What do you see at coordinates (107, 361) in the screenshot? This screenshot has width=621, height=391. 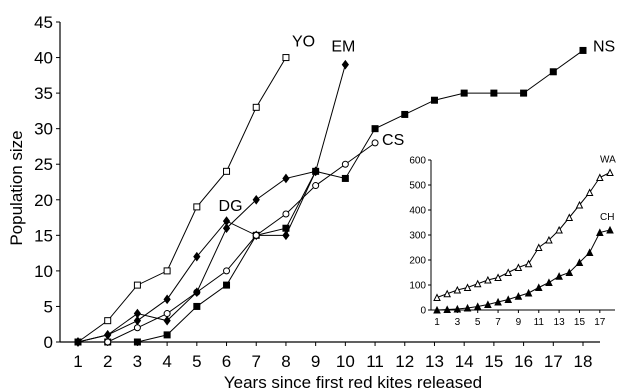 I see `x-tick-label: 2` at bounding box center [107, 361].